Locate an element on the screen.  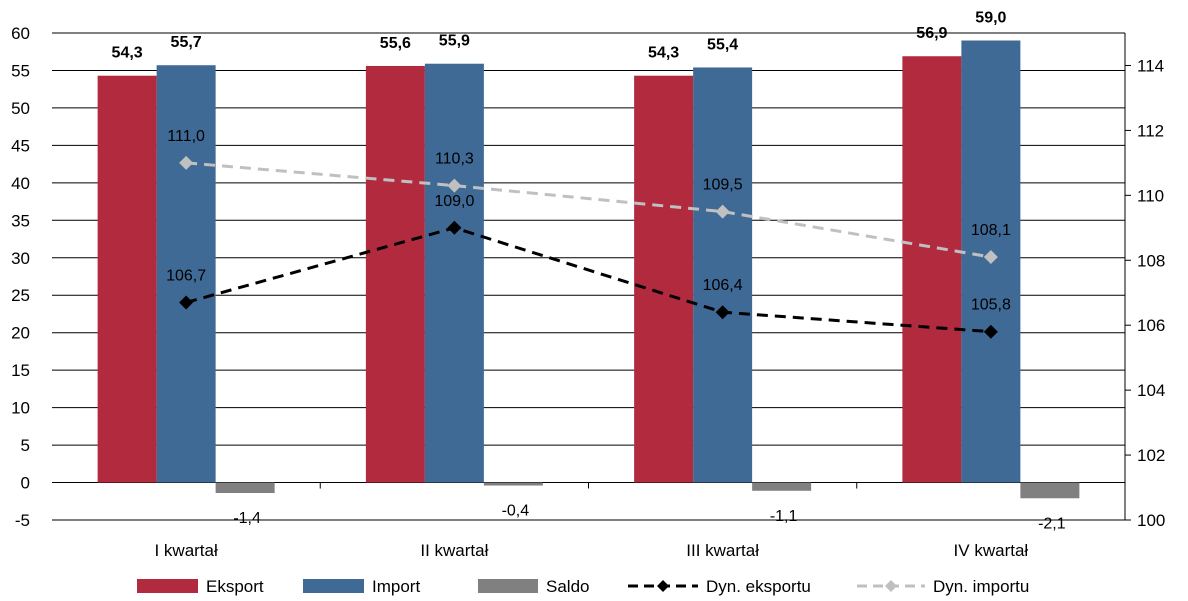
y-right-tick-label: 100 is located at coordinates (1151, 520).